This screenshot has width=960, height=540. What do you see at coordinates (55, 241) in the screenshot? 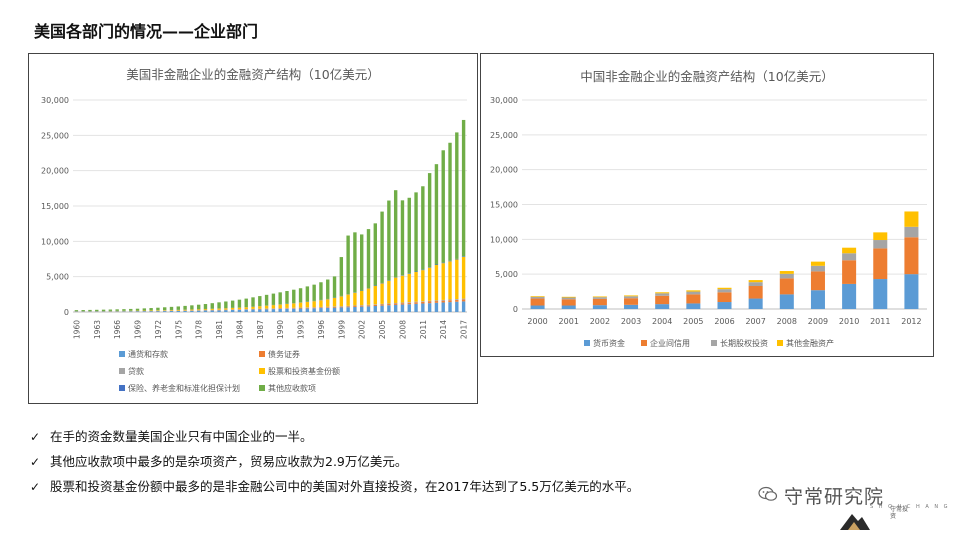
I see `y-tick-label: 10,000` at bounding box center [55, 241].